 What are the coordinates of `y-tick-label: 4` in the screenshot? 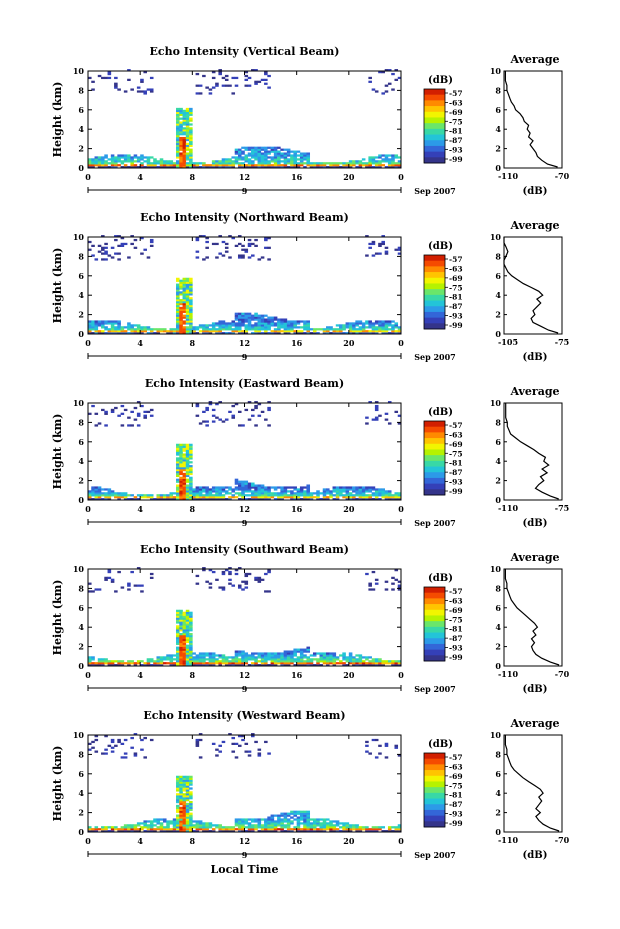 It's located at (81, 129).